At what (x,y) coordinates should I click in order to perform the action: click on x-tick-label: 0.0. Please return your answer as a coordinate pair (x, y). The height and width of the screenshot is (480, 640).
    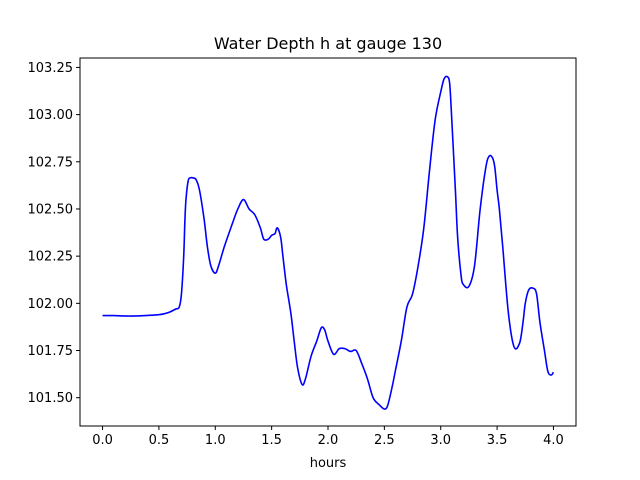
    Looking at the image, I should click on (102, 440).